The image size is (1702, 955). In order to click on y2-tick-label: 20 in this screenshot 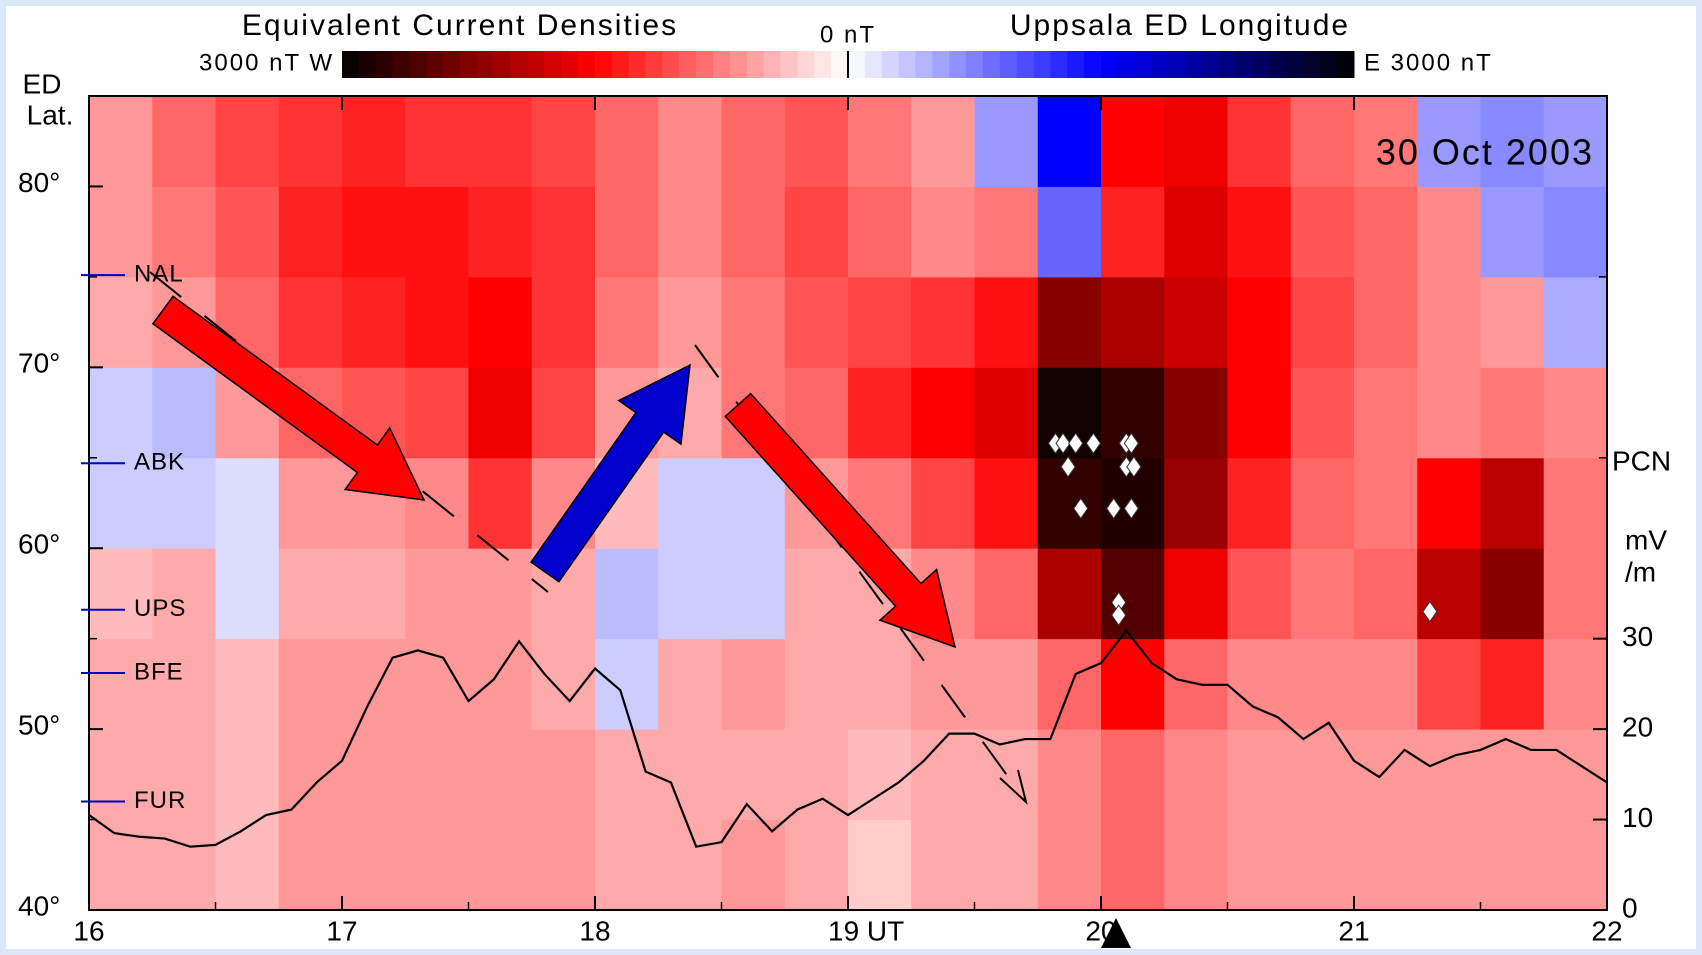, I will do `click(1637, 727)`.